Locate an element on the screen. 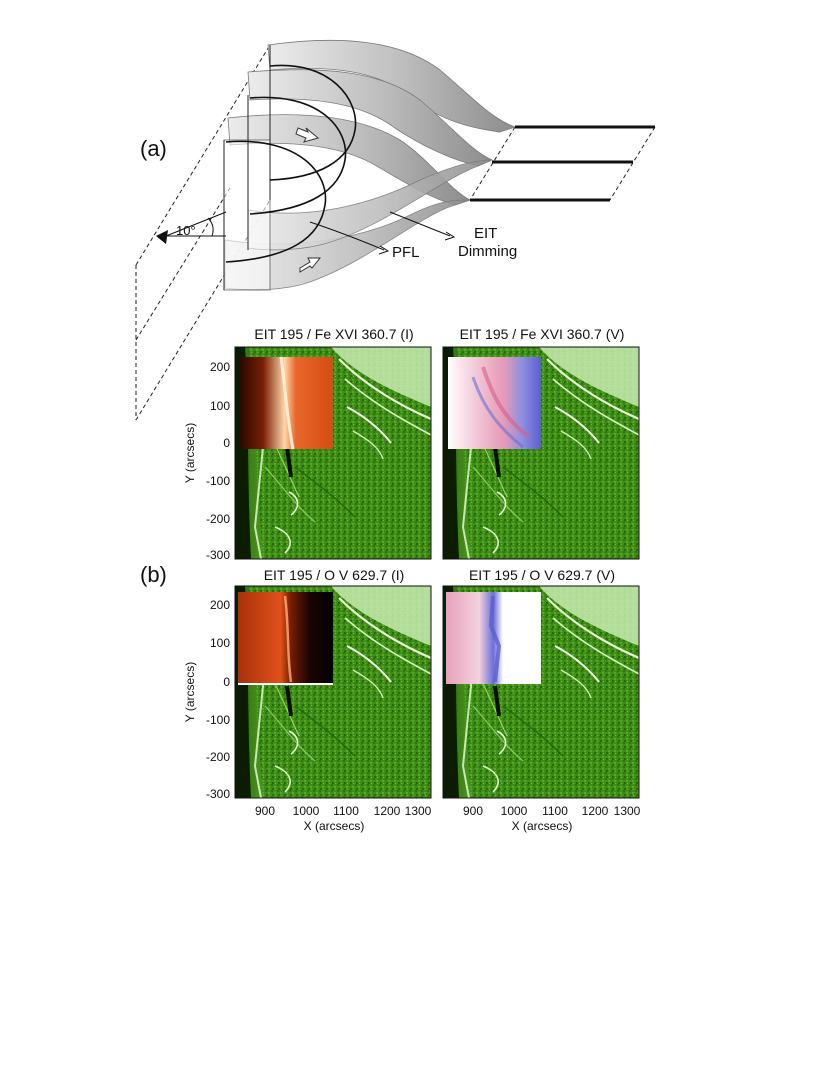 This screenshot has height=1075, width=830. flow-arrows is located at coordinates (308, 200).